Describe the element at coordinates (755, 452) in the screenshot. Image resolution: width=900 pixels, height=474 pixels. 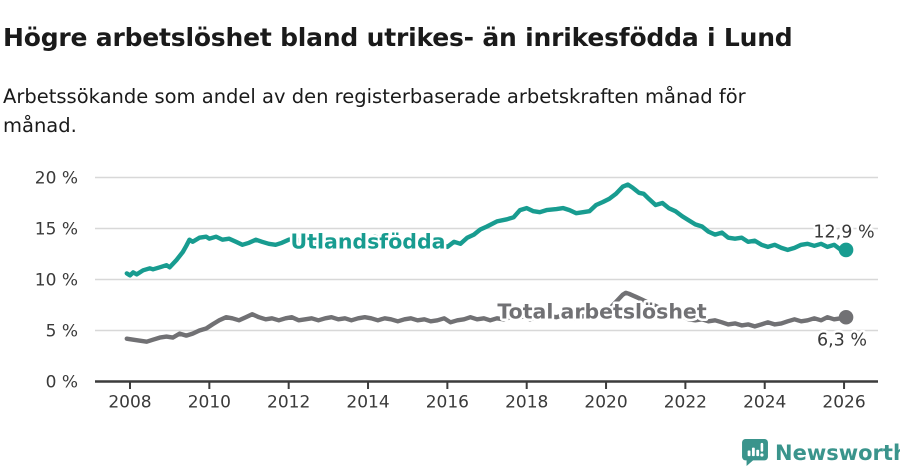
I see `newsworthy-logo-icon` at that location.